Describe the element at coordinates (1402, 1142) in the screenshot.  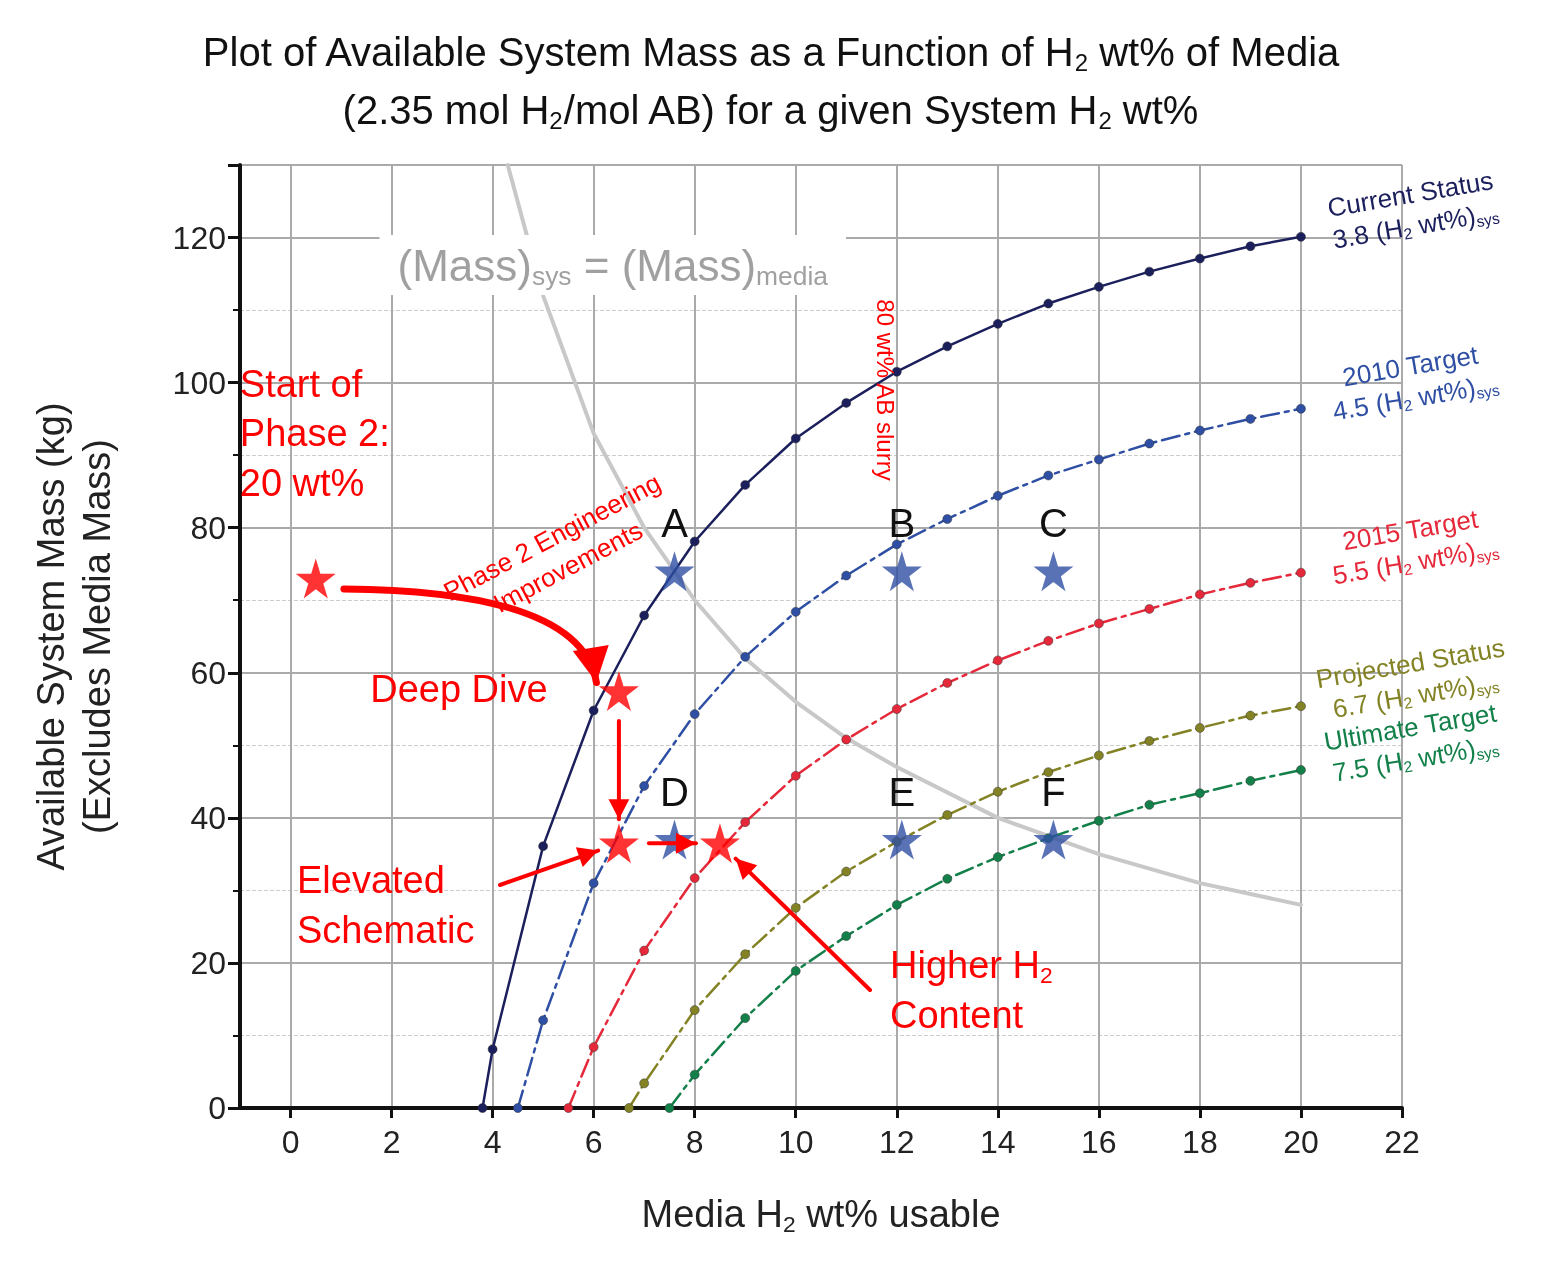
I see `x-tick-label: 22` at that location.